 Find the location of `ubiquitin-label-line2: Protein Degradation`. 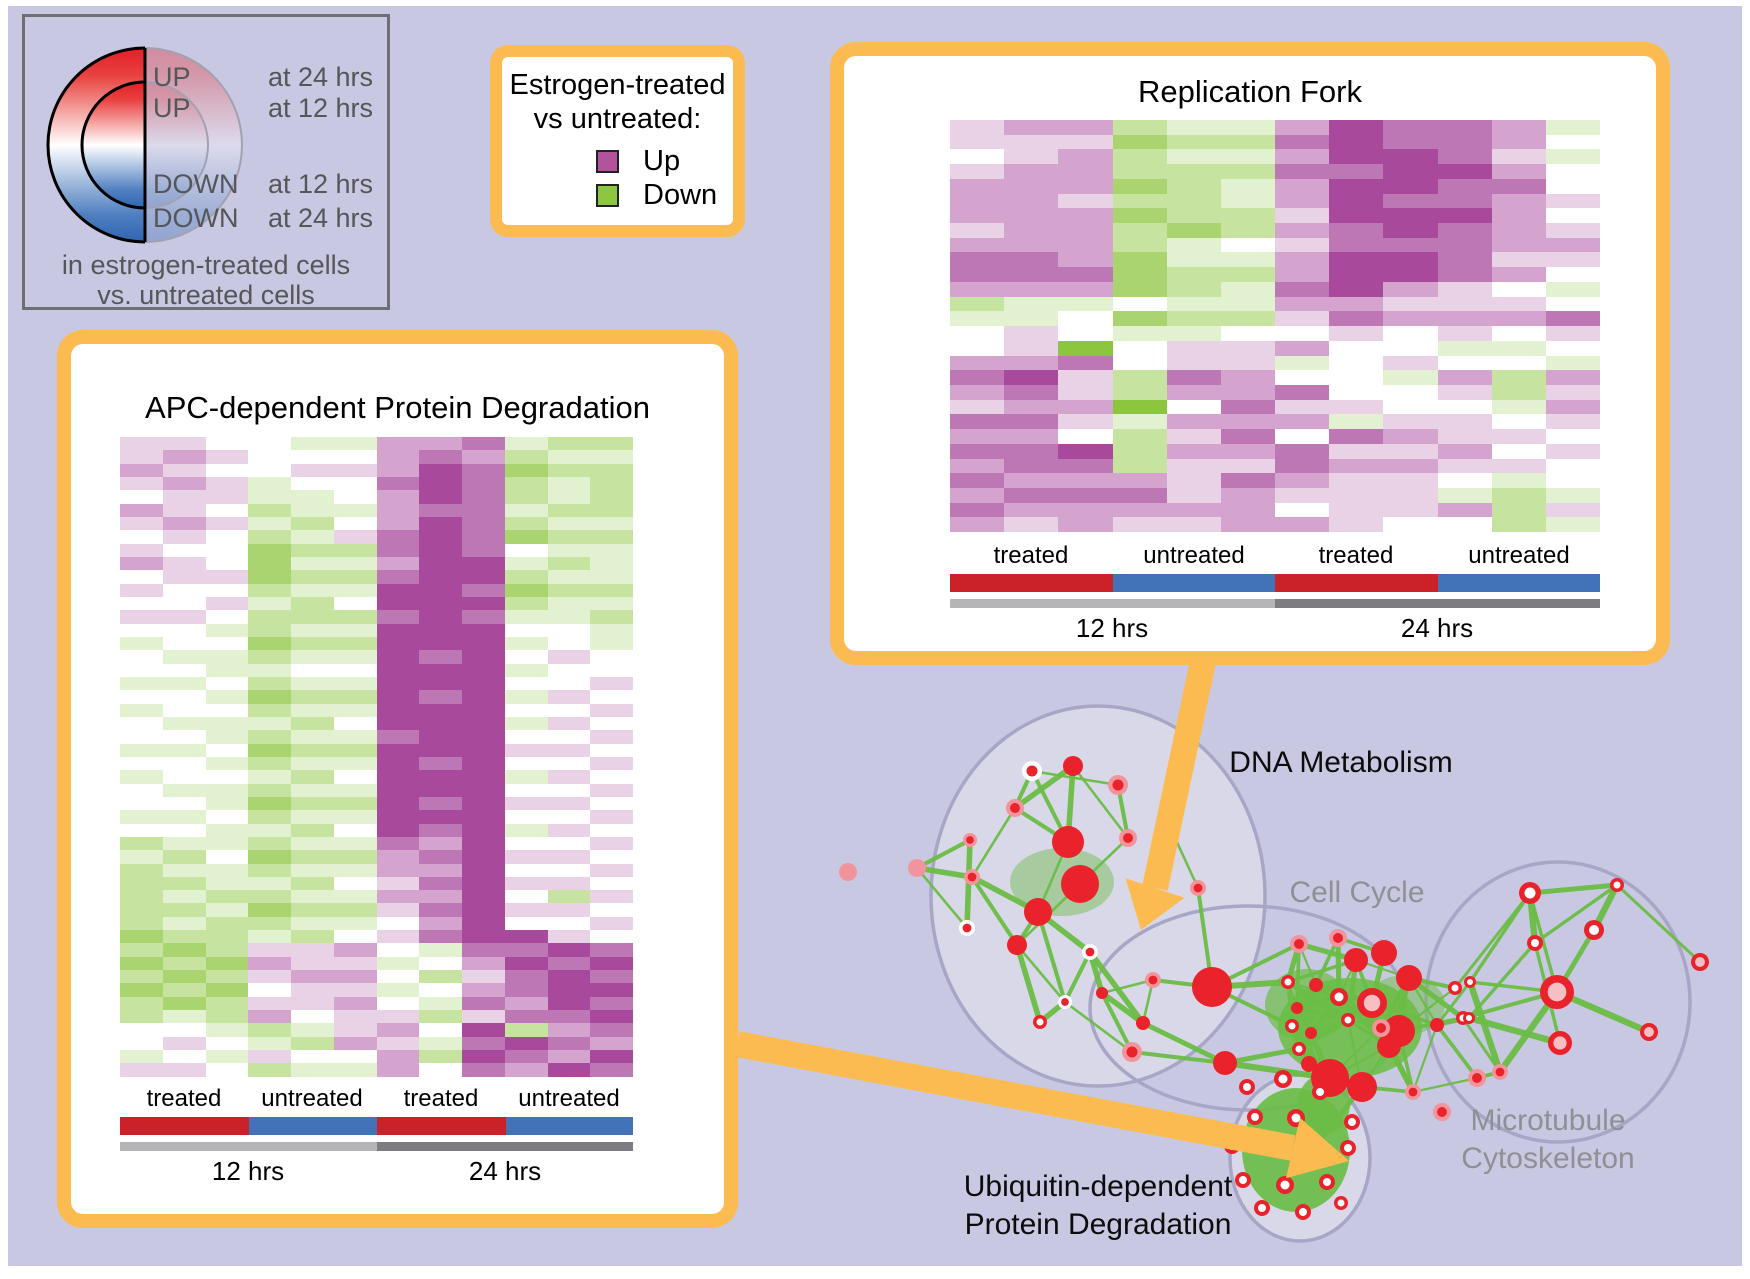

ubiquitin-label-line2: Protein Degradation is located at coordinates (1098, 1224).